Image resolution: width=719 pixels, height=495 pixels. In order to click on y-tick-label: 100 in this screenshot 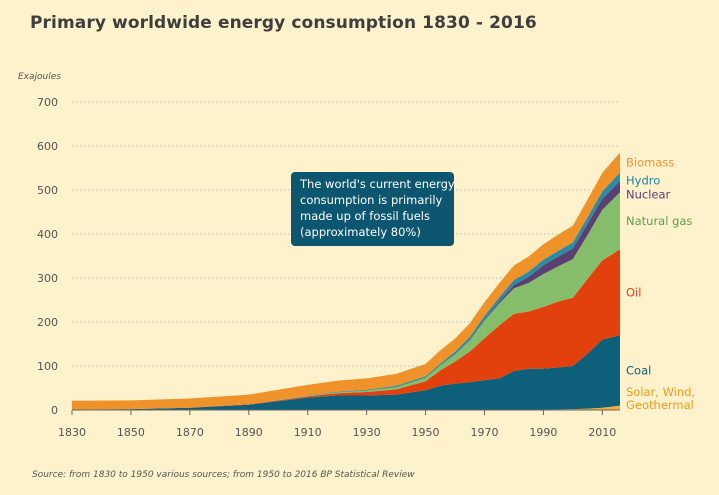, I will do `click(47, 366)`.